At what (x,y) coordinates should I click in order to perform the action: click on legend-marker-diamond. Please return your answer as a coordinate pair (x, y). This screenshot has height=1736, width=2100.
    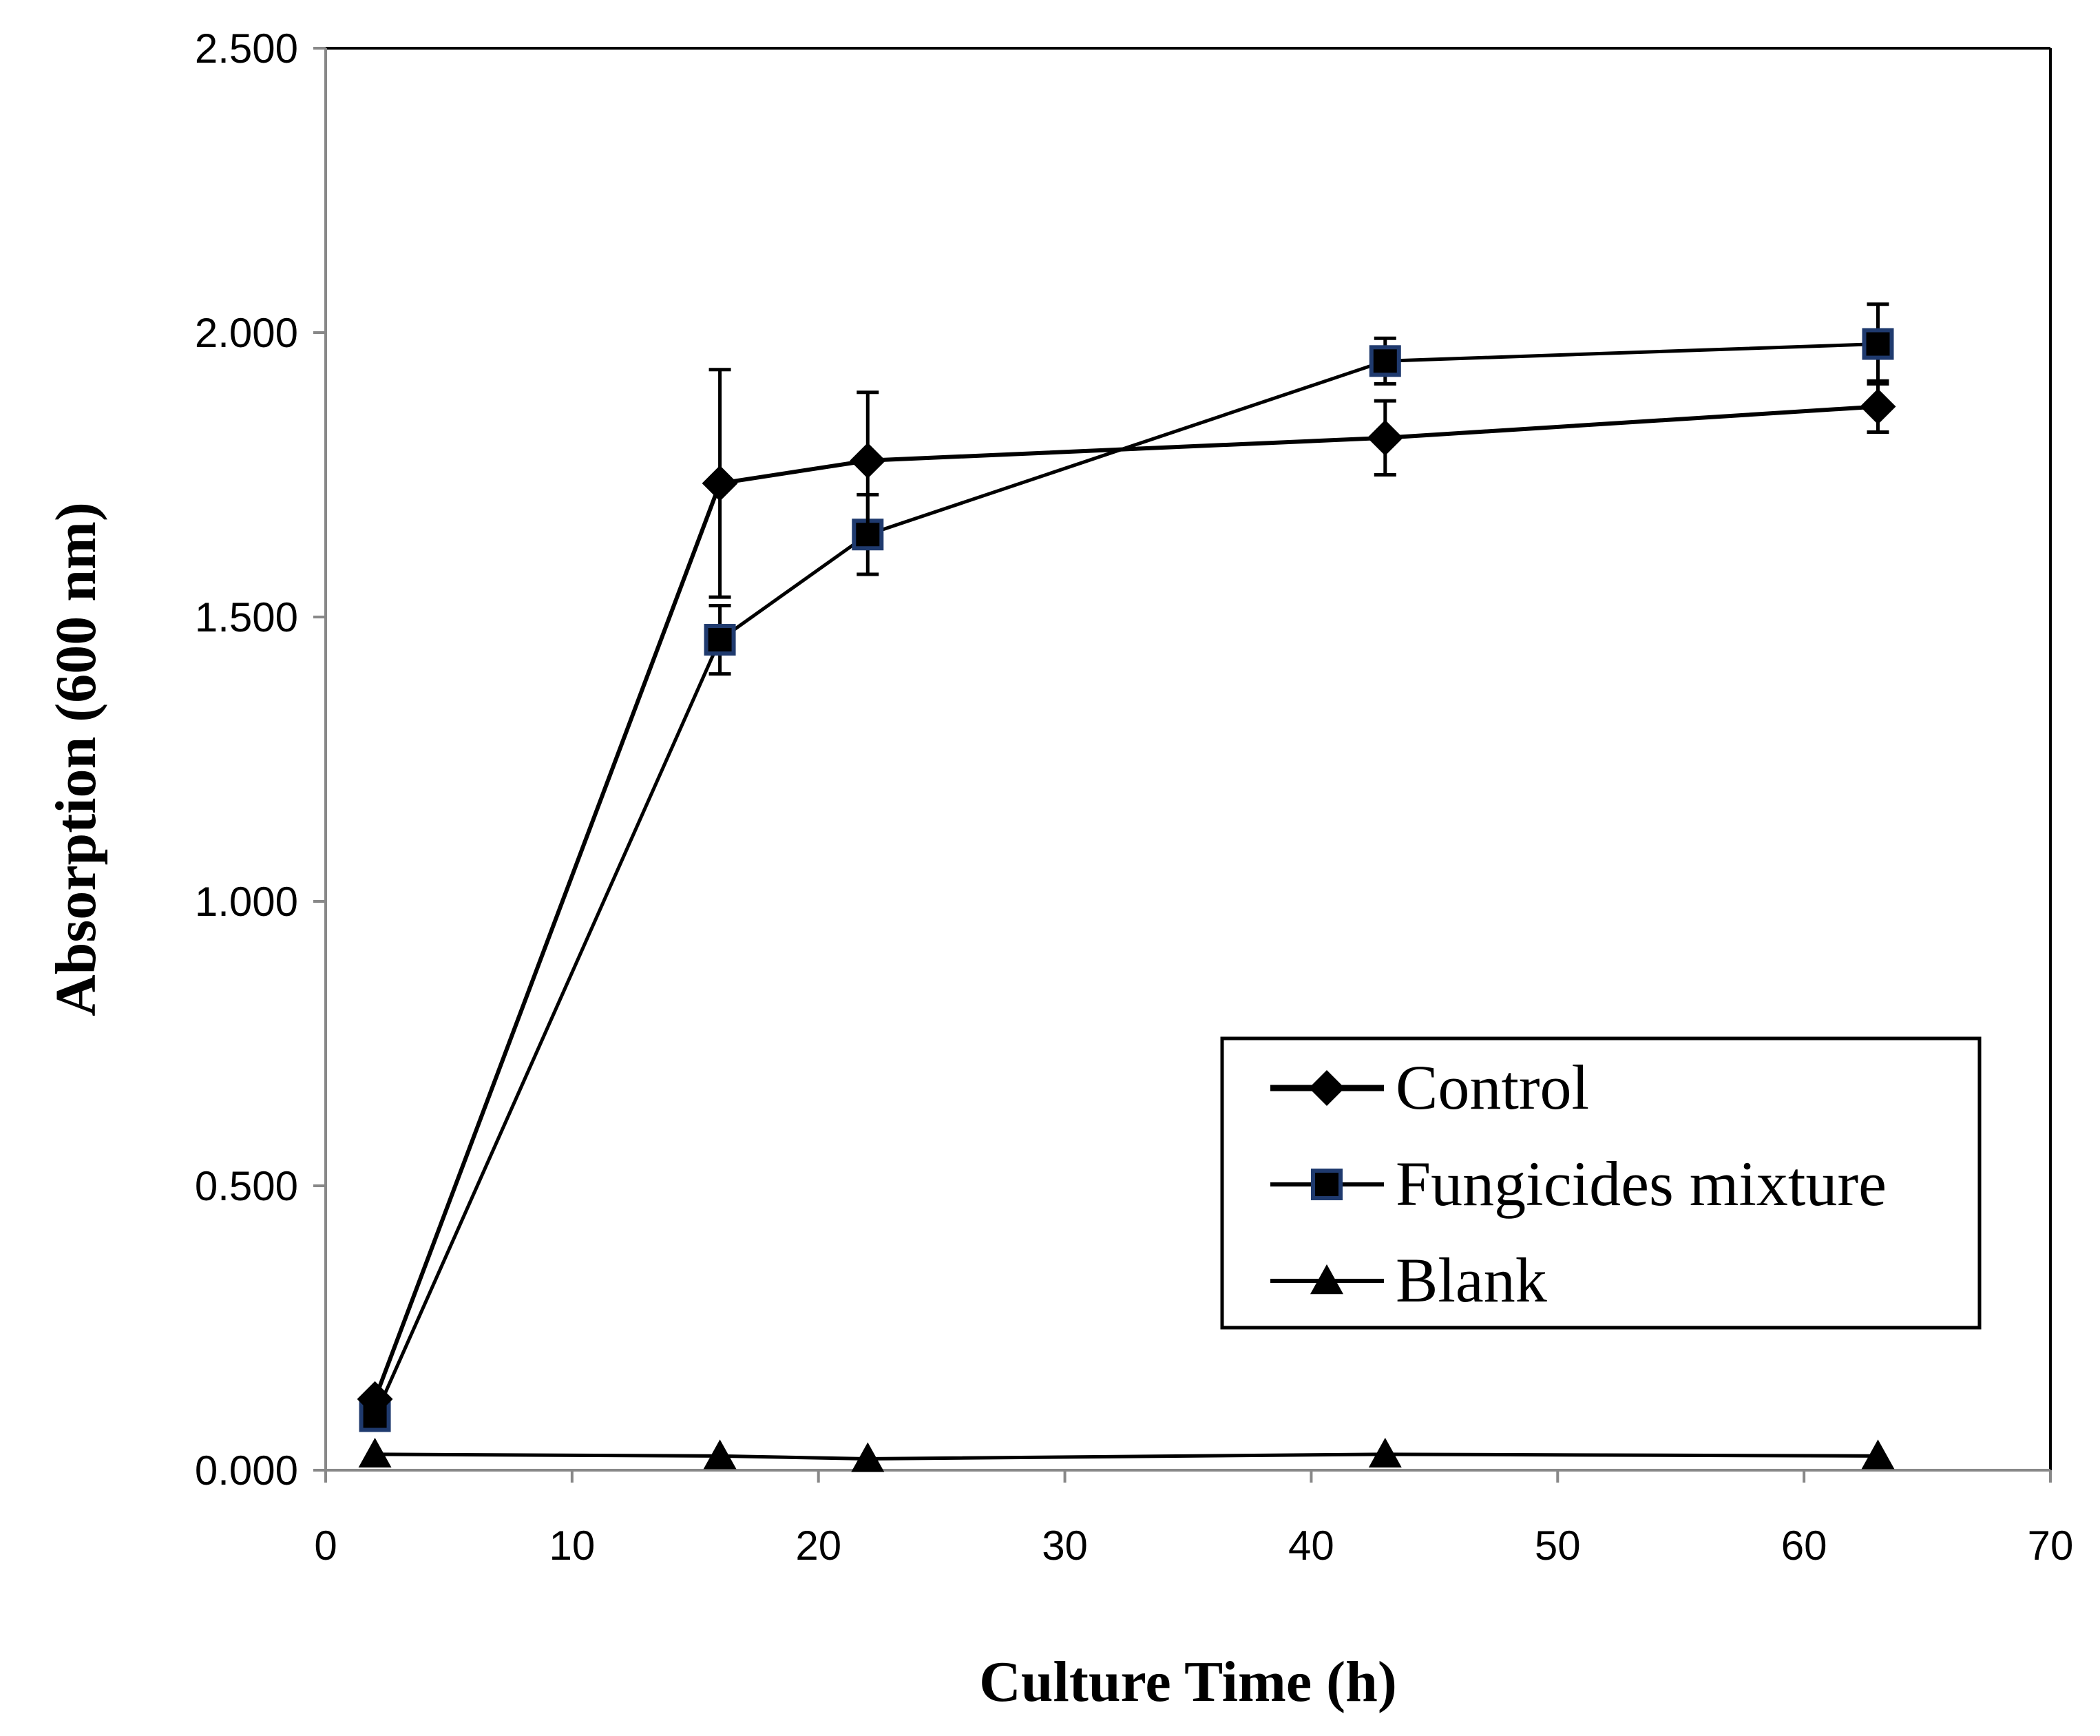
    Looking at the image, I should click on (1327, 1088).